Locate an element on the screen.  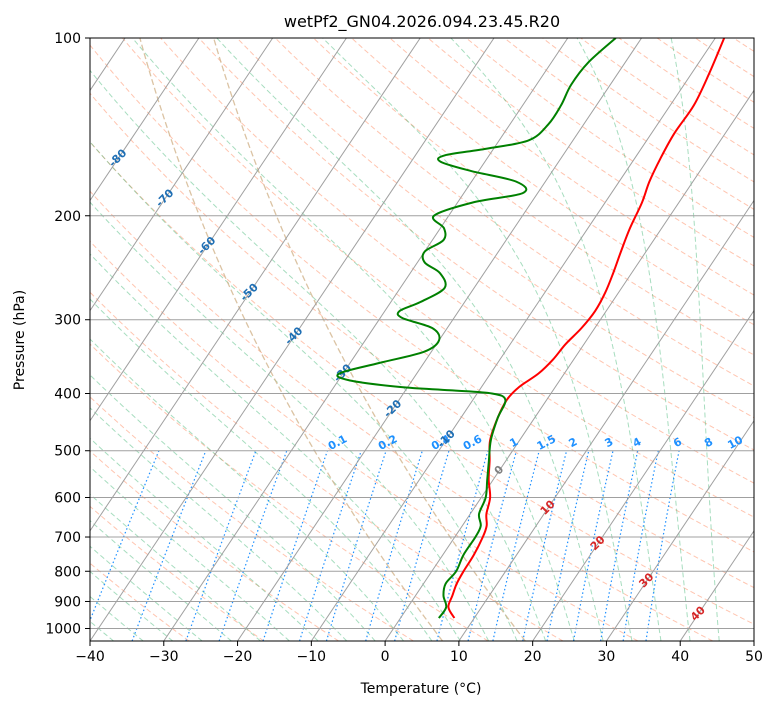
y-tick-label: 400 is located at coordinates (67, 395).